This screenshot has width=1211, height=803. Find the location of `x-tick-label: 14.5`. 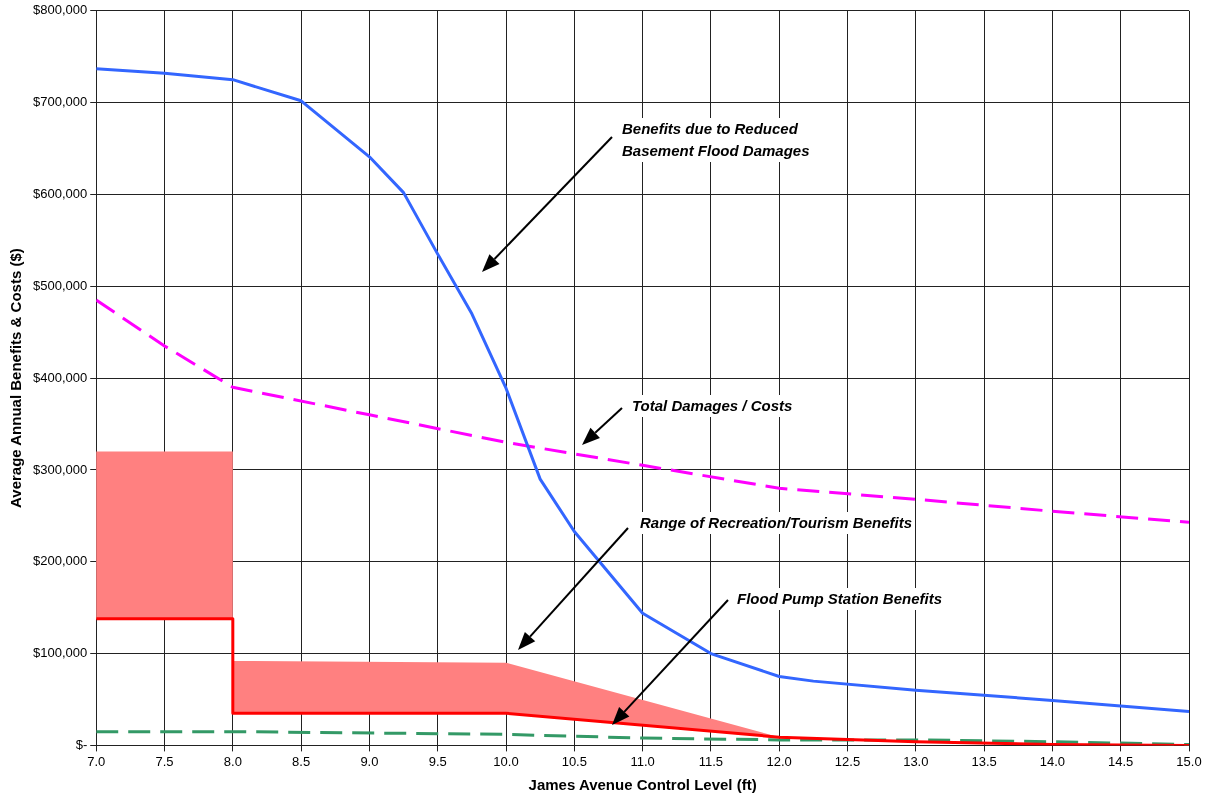

x-tick-label: 14.5 is located at coordinates (1121, 761).